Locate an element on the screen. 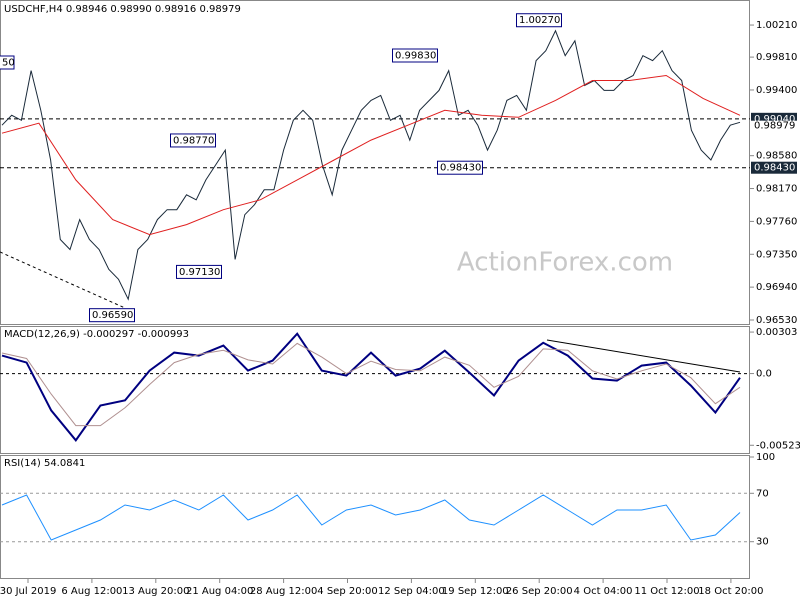 Image resolution: width=800 pixels, height=600 pixels. y-tick-label: 0.0 is located at coordinates (764, 374).